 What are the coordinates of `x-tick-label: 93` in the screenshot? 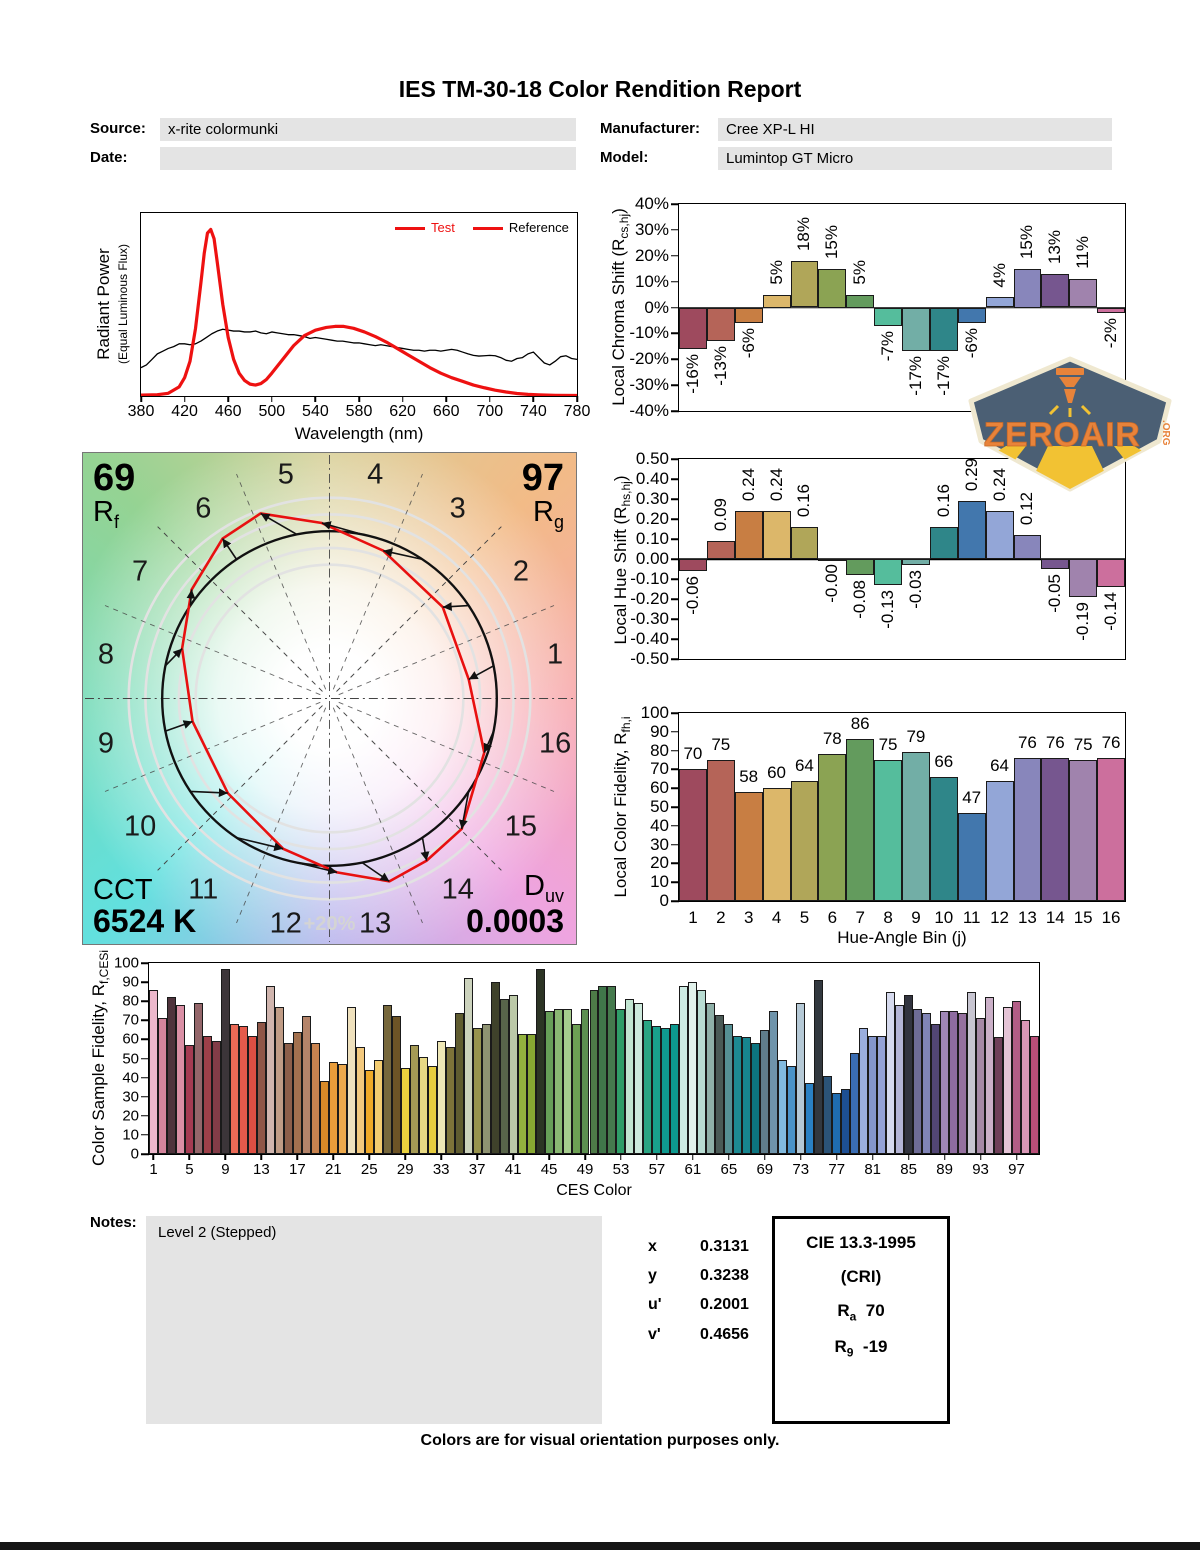 It's located at (980, 1169).